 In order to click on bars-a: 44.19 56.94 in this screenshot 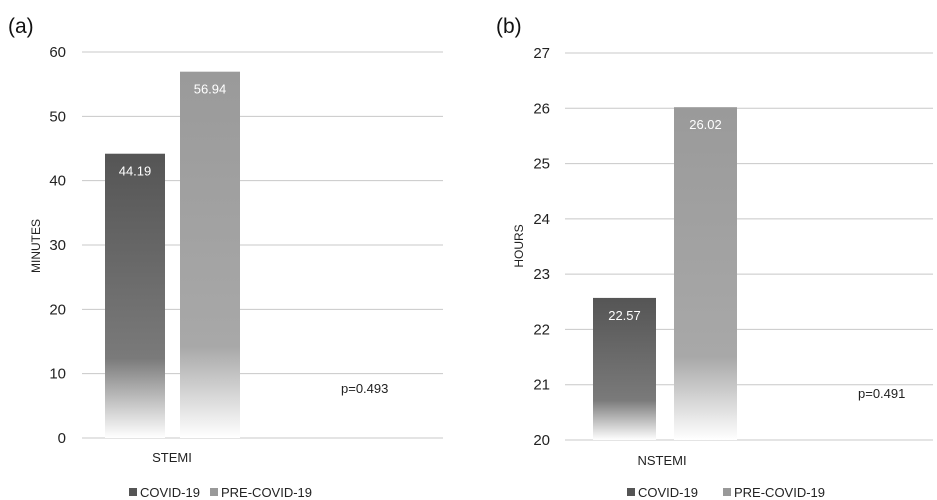, I will do `click(172, 254)`.